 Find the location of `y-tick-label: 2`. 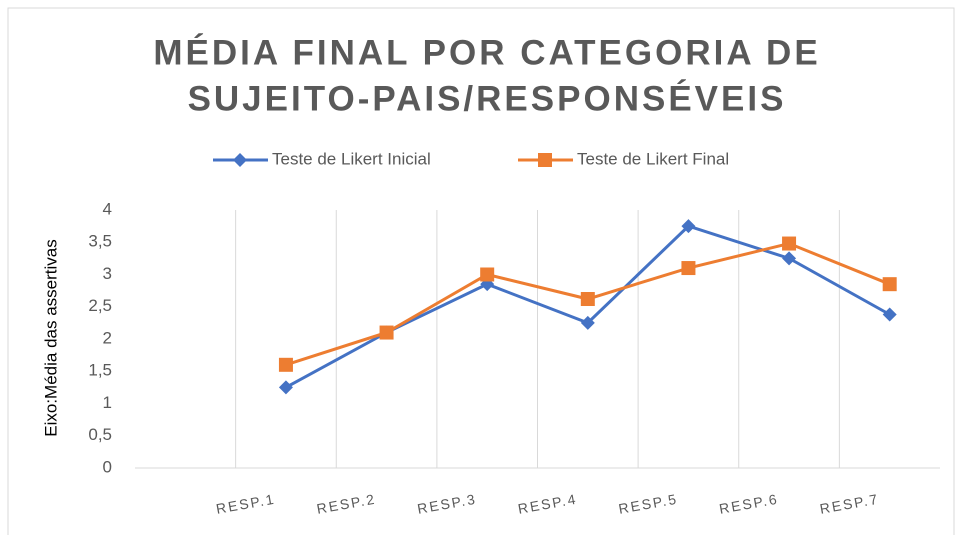

y-tick-label: 2 is located at coordinates (107, 337).